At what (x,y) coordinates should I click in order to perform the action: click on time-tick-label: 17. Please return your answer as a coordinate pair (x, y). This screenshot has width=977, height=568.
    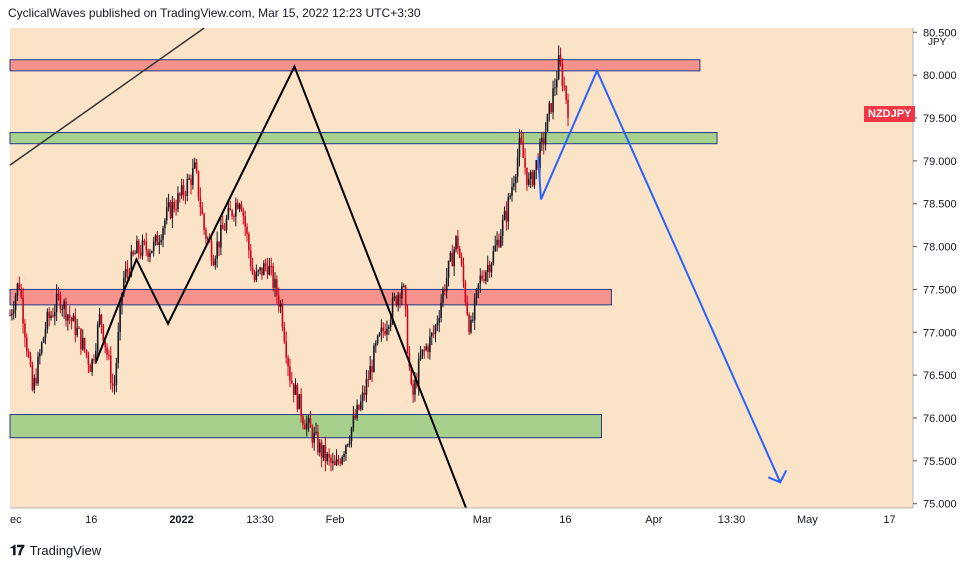
    Looking at the image, I should click on (889, 520).